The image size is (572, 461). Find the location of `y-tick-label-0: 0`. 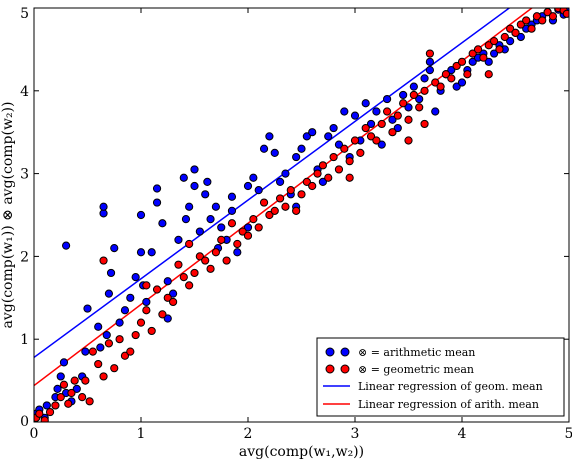

y-tick-label-0: 0 is located at coordinates (24, 422).